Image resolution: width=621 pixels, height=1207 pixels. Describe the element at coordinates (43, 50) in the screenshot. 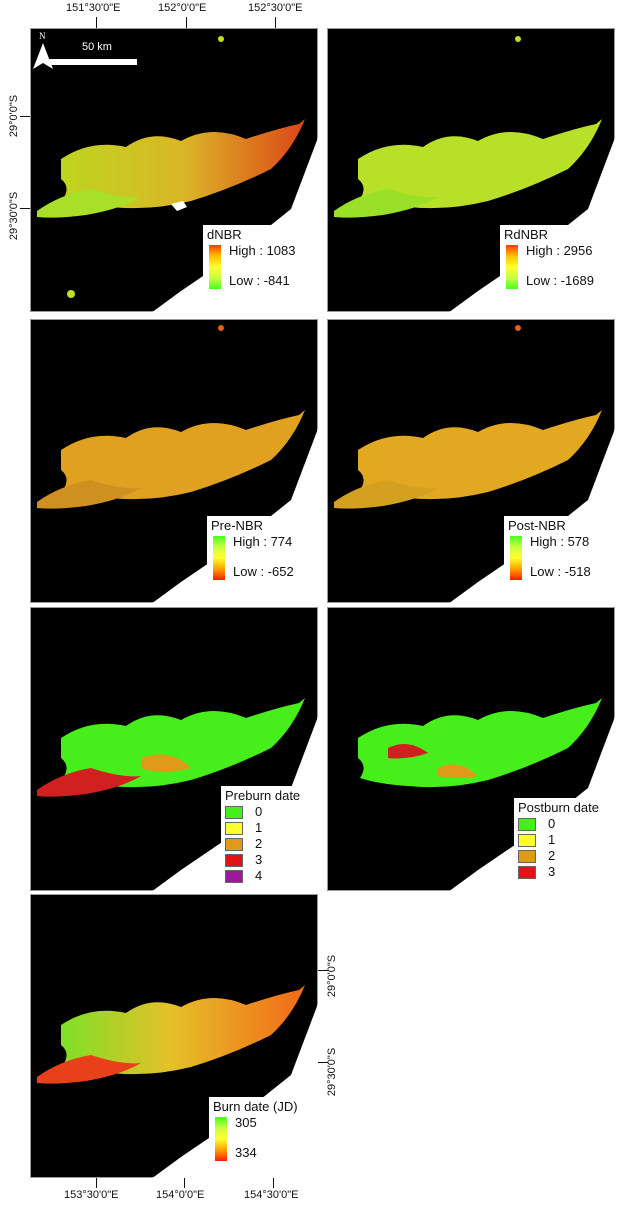

I see `north-arrow-icon: N` at that location.